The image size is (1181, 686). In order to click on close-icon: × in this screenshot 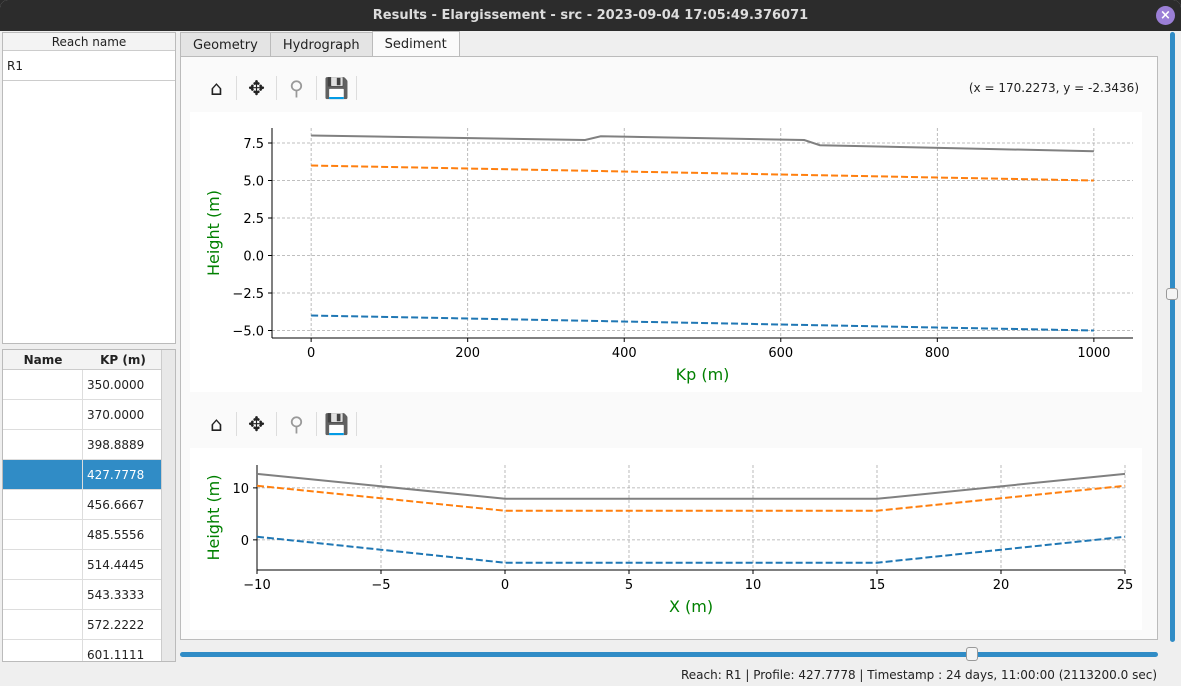, I will do `click(1165, 15)`.